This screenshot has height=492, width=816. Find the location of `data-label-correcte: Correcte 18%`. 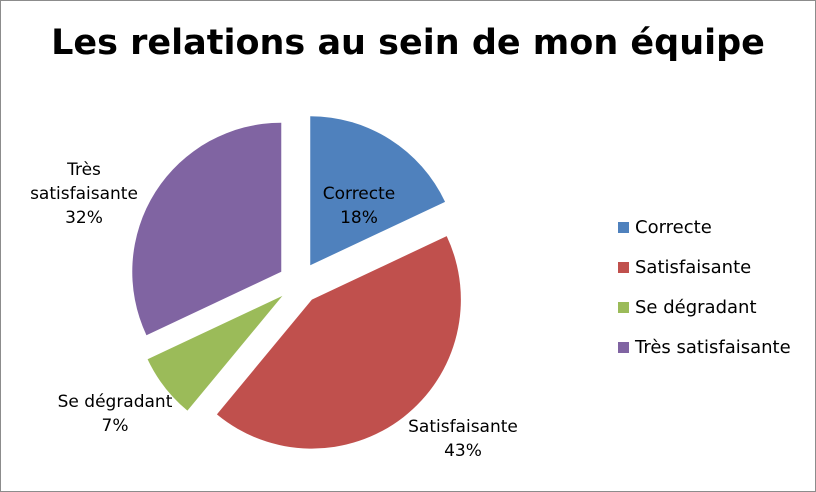

data-label-correcte: Correcte 18% is located at coordinates (359, 206).